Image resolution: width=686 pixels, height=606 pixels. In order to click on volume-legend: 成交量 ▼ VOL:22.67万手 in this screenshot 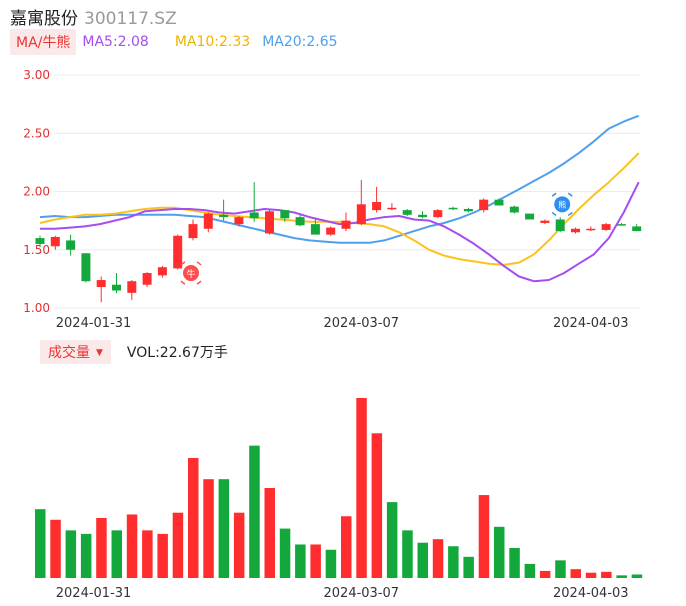, I will do `click(134, 352)`.